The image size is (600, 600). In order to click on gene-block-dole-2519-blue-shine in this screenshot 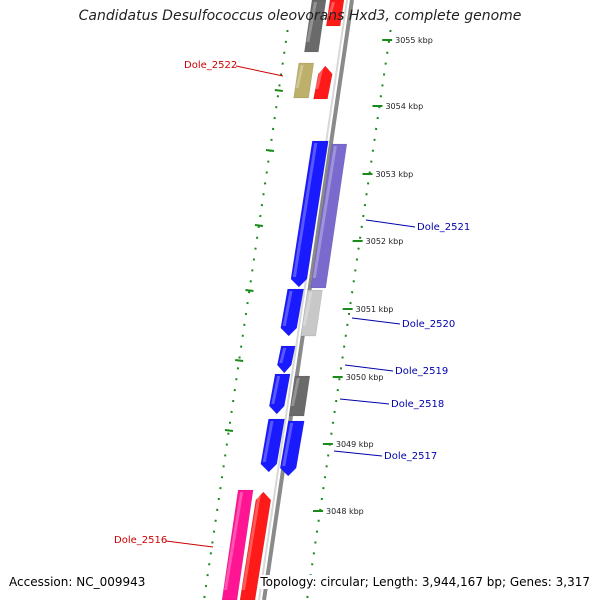, I will do `click(283, 355)`.